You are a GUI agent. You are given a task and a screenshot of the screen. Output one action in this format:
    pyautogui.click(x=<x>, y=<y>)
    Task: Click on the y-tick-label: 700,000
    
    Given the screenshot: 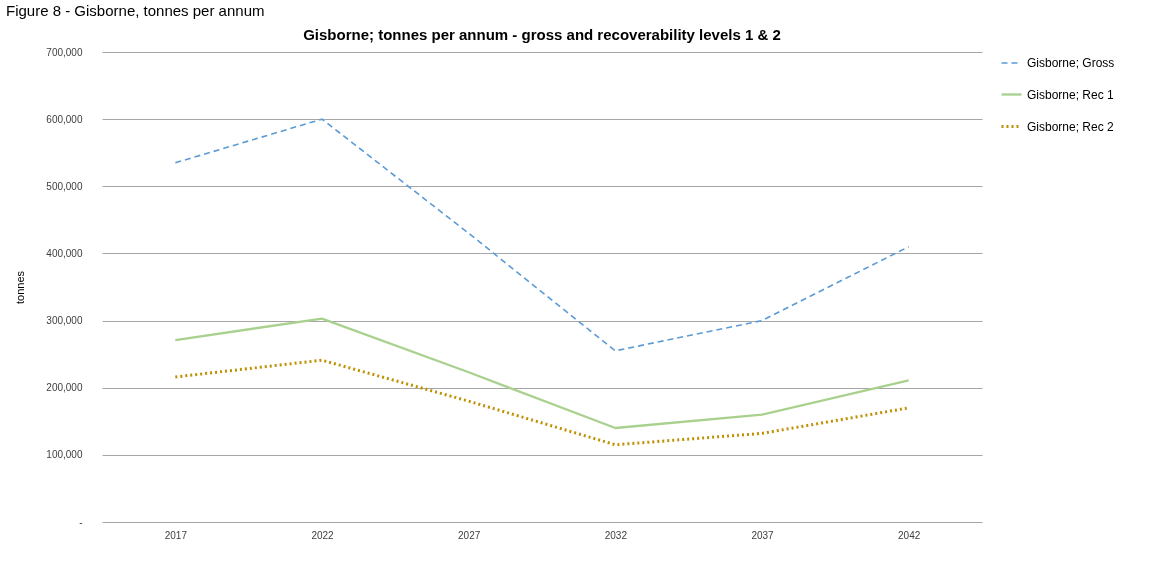 What is the action you would take?
    pyautogui.click(x=64, y=52)
    